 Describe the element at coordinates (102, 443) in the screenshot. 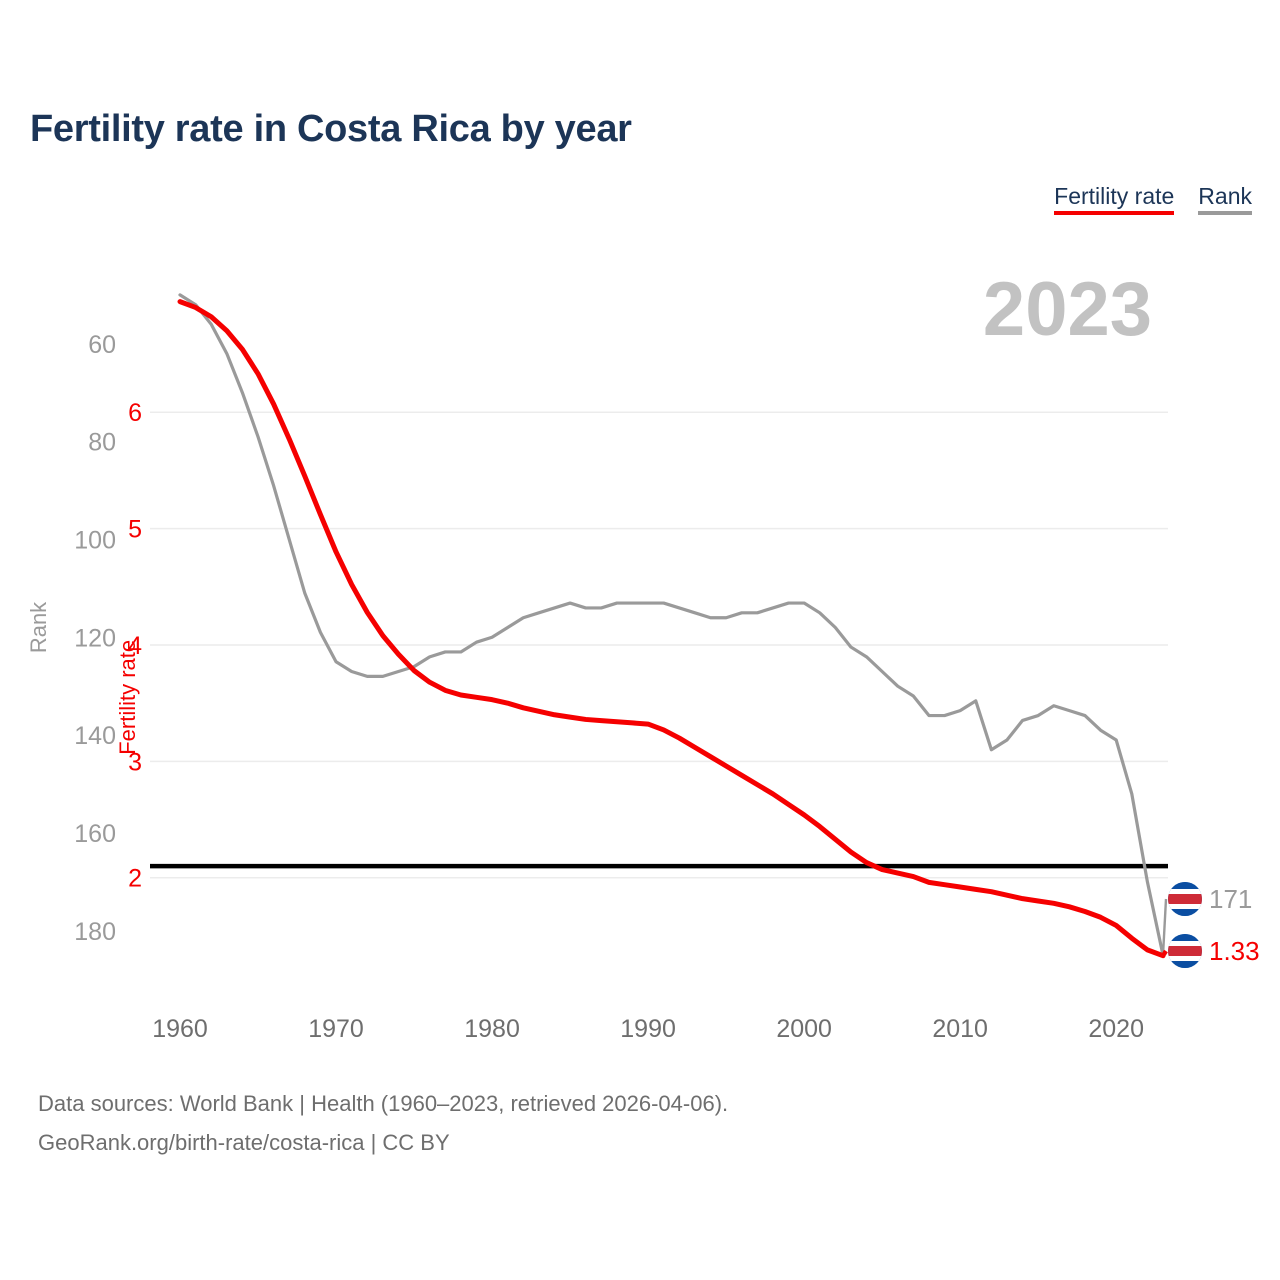

I see `svg-text: 80` at that location.